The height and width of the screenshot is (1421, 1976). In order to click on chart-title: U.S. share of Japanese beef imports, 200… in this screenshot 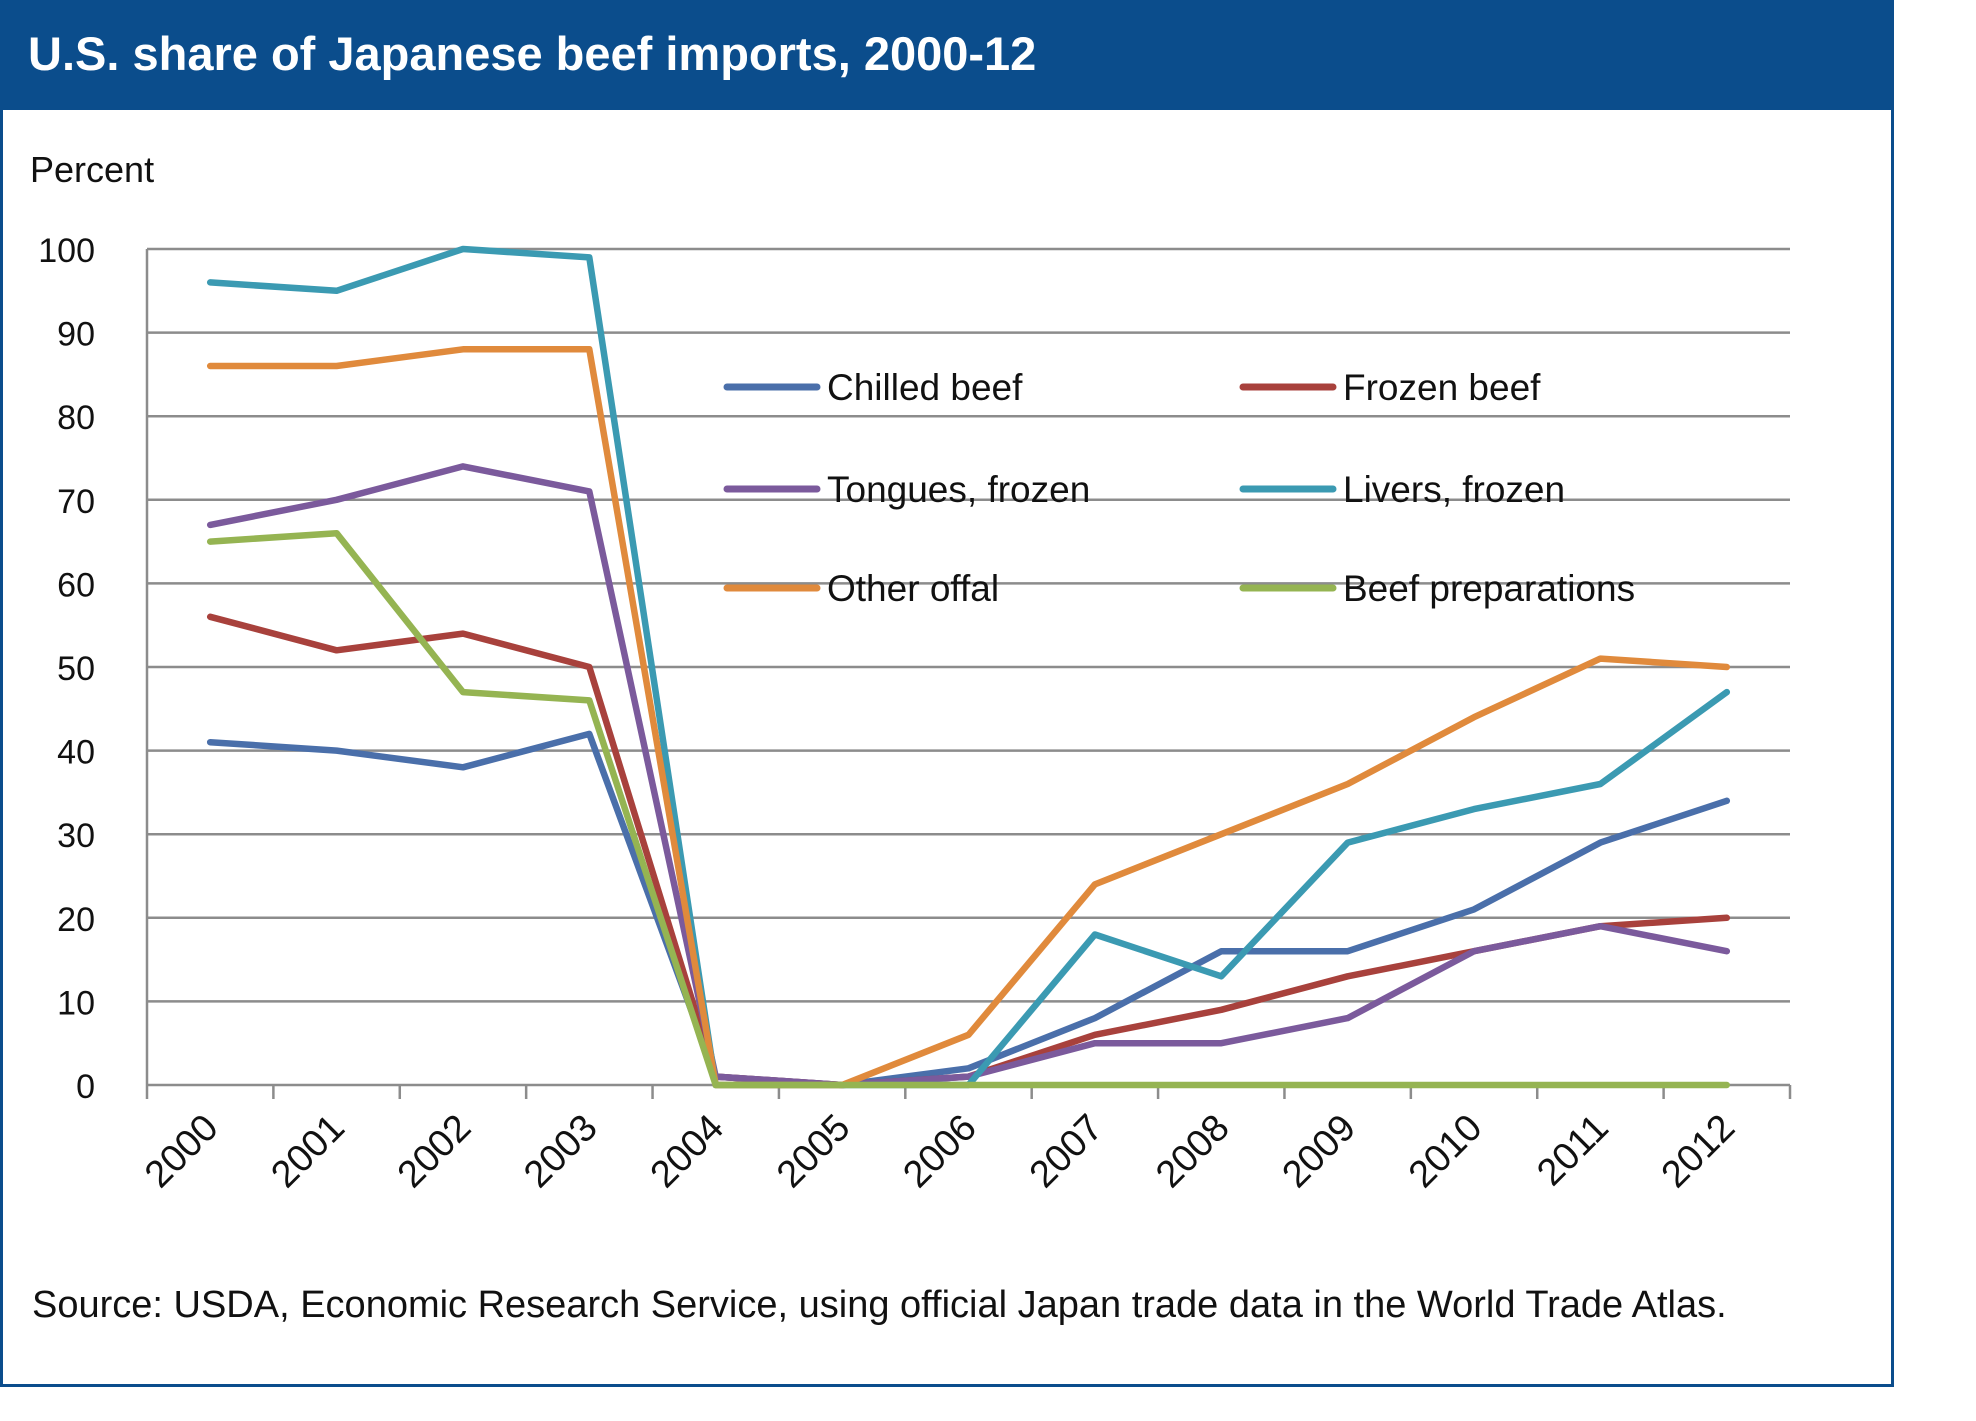, I will do `click(532, 53)`.